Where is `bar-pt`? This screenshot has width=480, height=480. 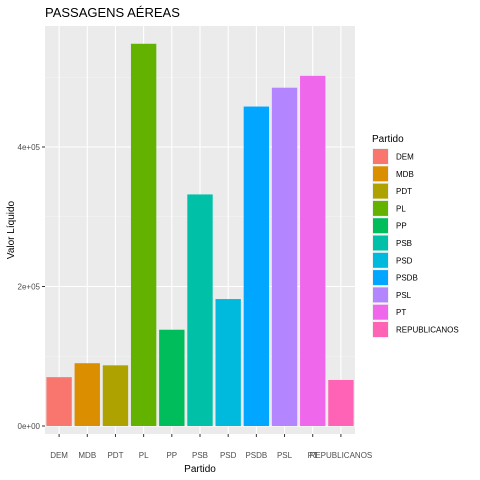
bar-pt is located at coordinates (313, 250).